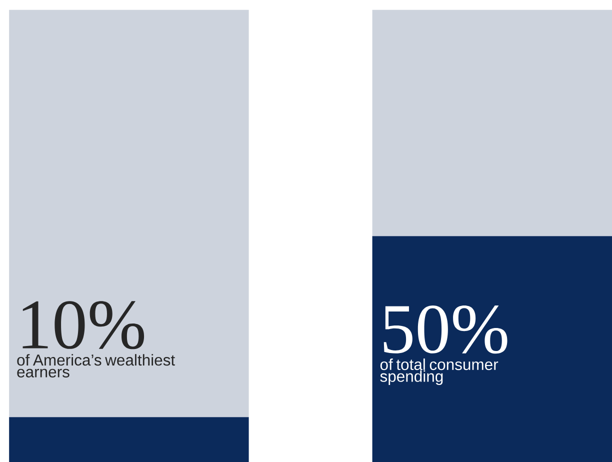 The height and width of the screenshot is (462, 612). What do you see at coordinates (439, 371) in the screenshot?
I see `annotation: of total consumer spending` at bounding box center [439, 371].